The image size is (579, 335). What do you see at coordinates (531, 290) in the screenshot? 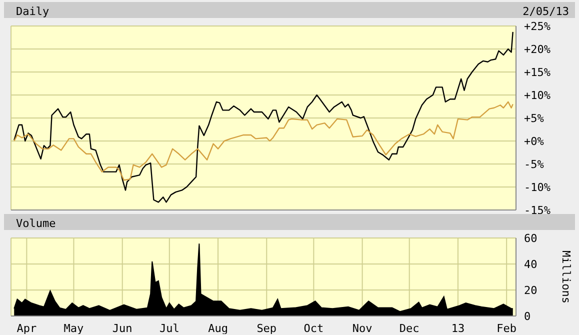
I see `y-tick-label: 20` at bounding box center [531, 290].